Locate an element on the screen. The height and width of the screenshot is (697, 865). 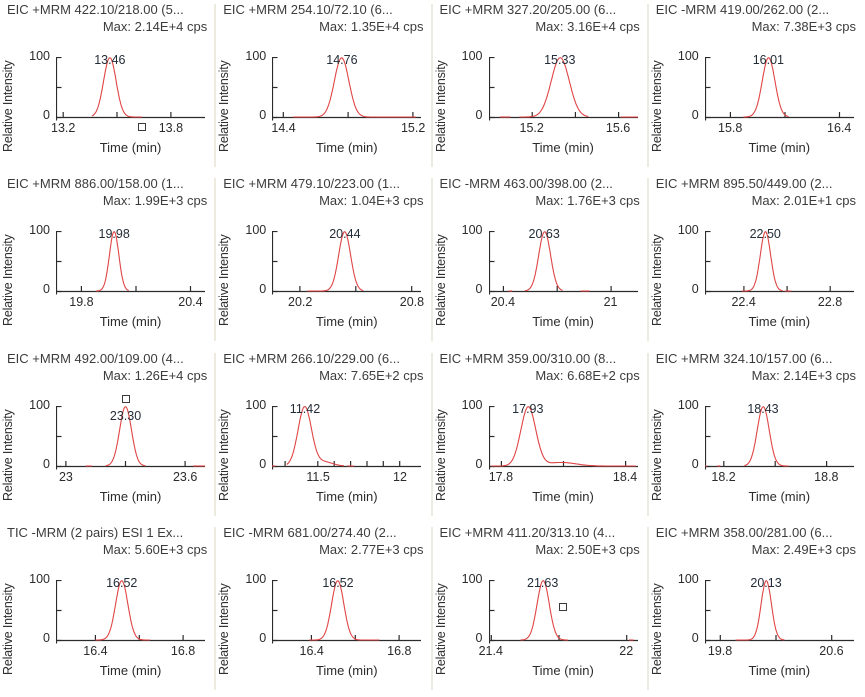
x-tick-label: 22 is located at coordinates (626, 650).